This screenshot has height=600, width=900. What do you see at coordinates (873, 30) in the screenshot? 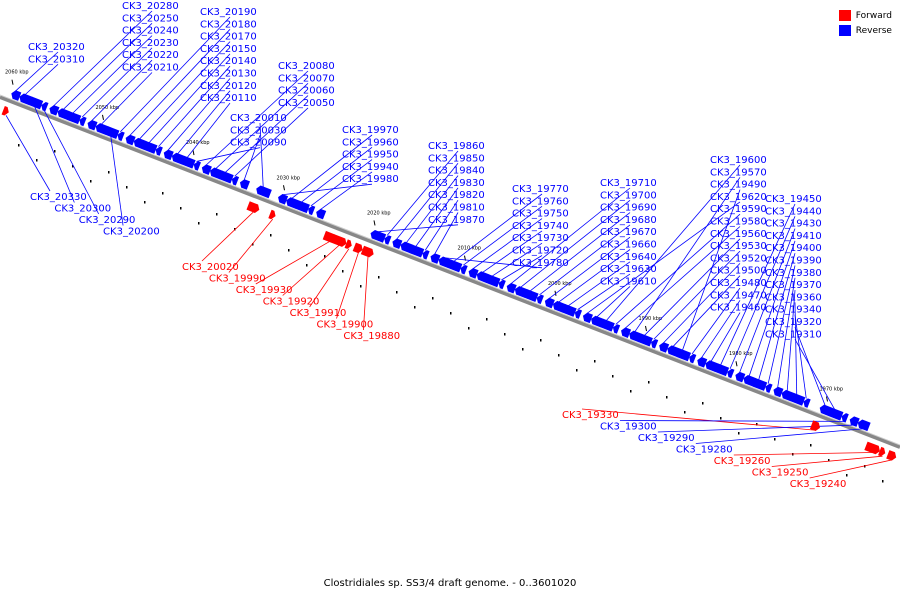
I see `legend-reverse-label: Reverse` at bounding box center [873, 30].